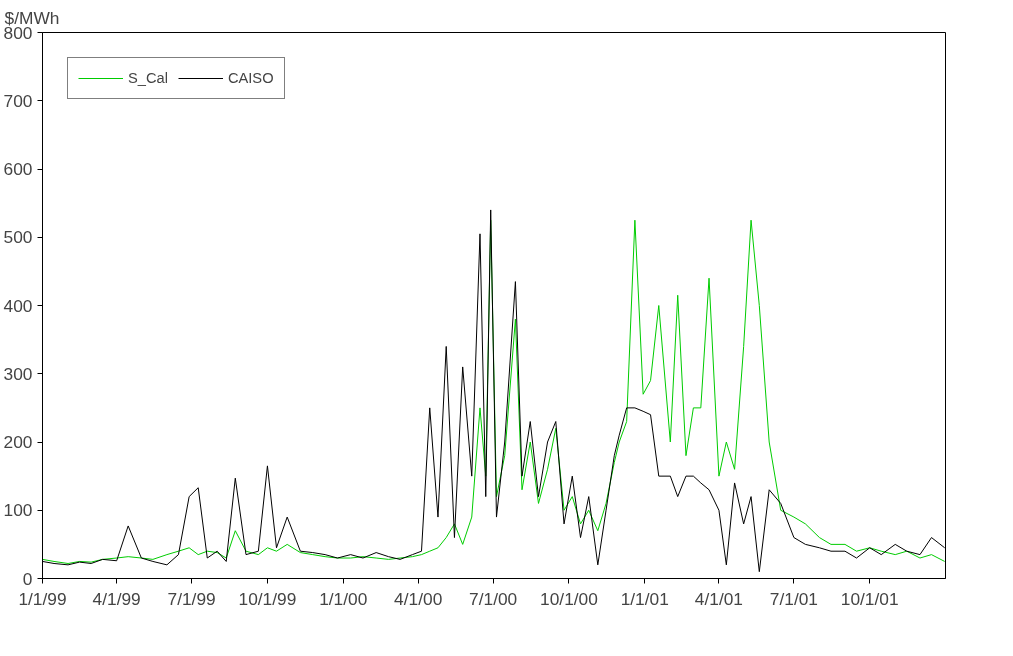  I want to click on legend-label: CAISO, so click(250, 78).